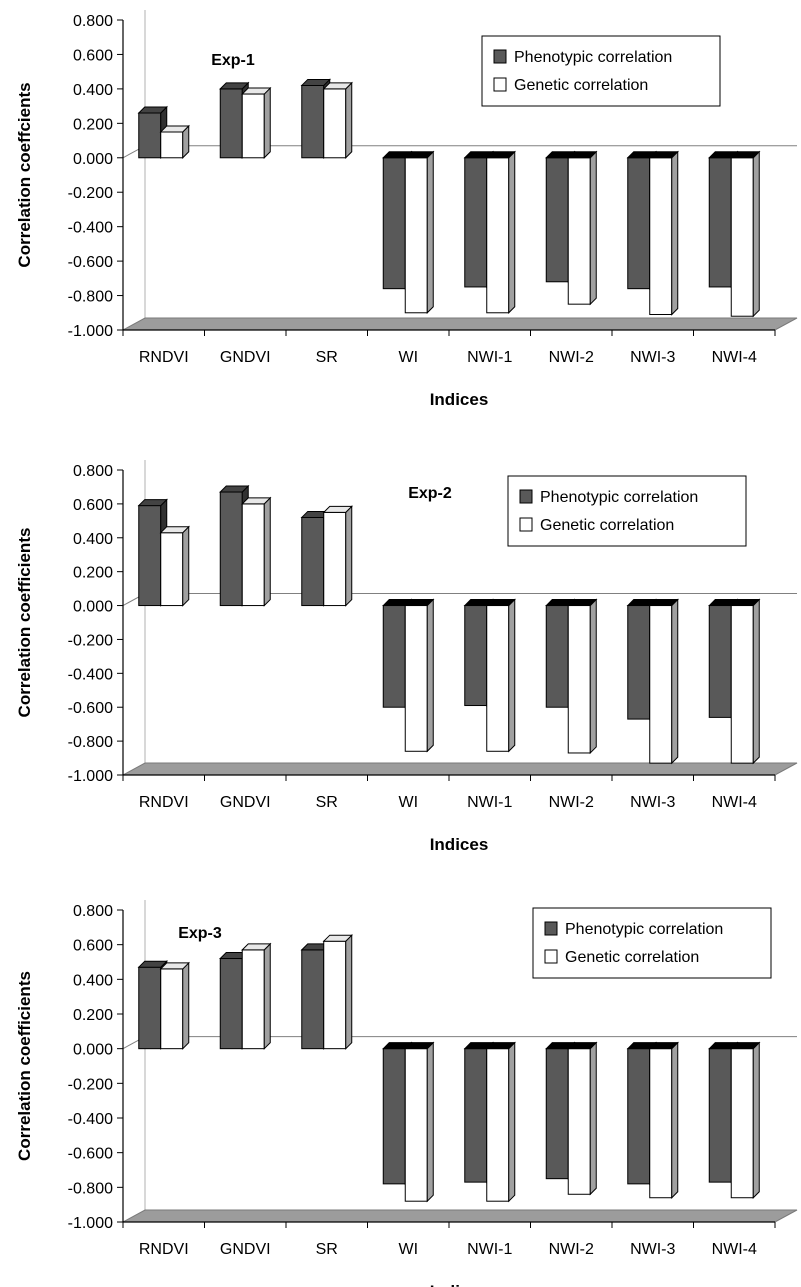 This screenshot has width=801, height=1287. I want to click on y-axis-title: Correlation coefficients, so click(24, 1066).